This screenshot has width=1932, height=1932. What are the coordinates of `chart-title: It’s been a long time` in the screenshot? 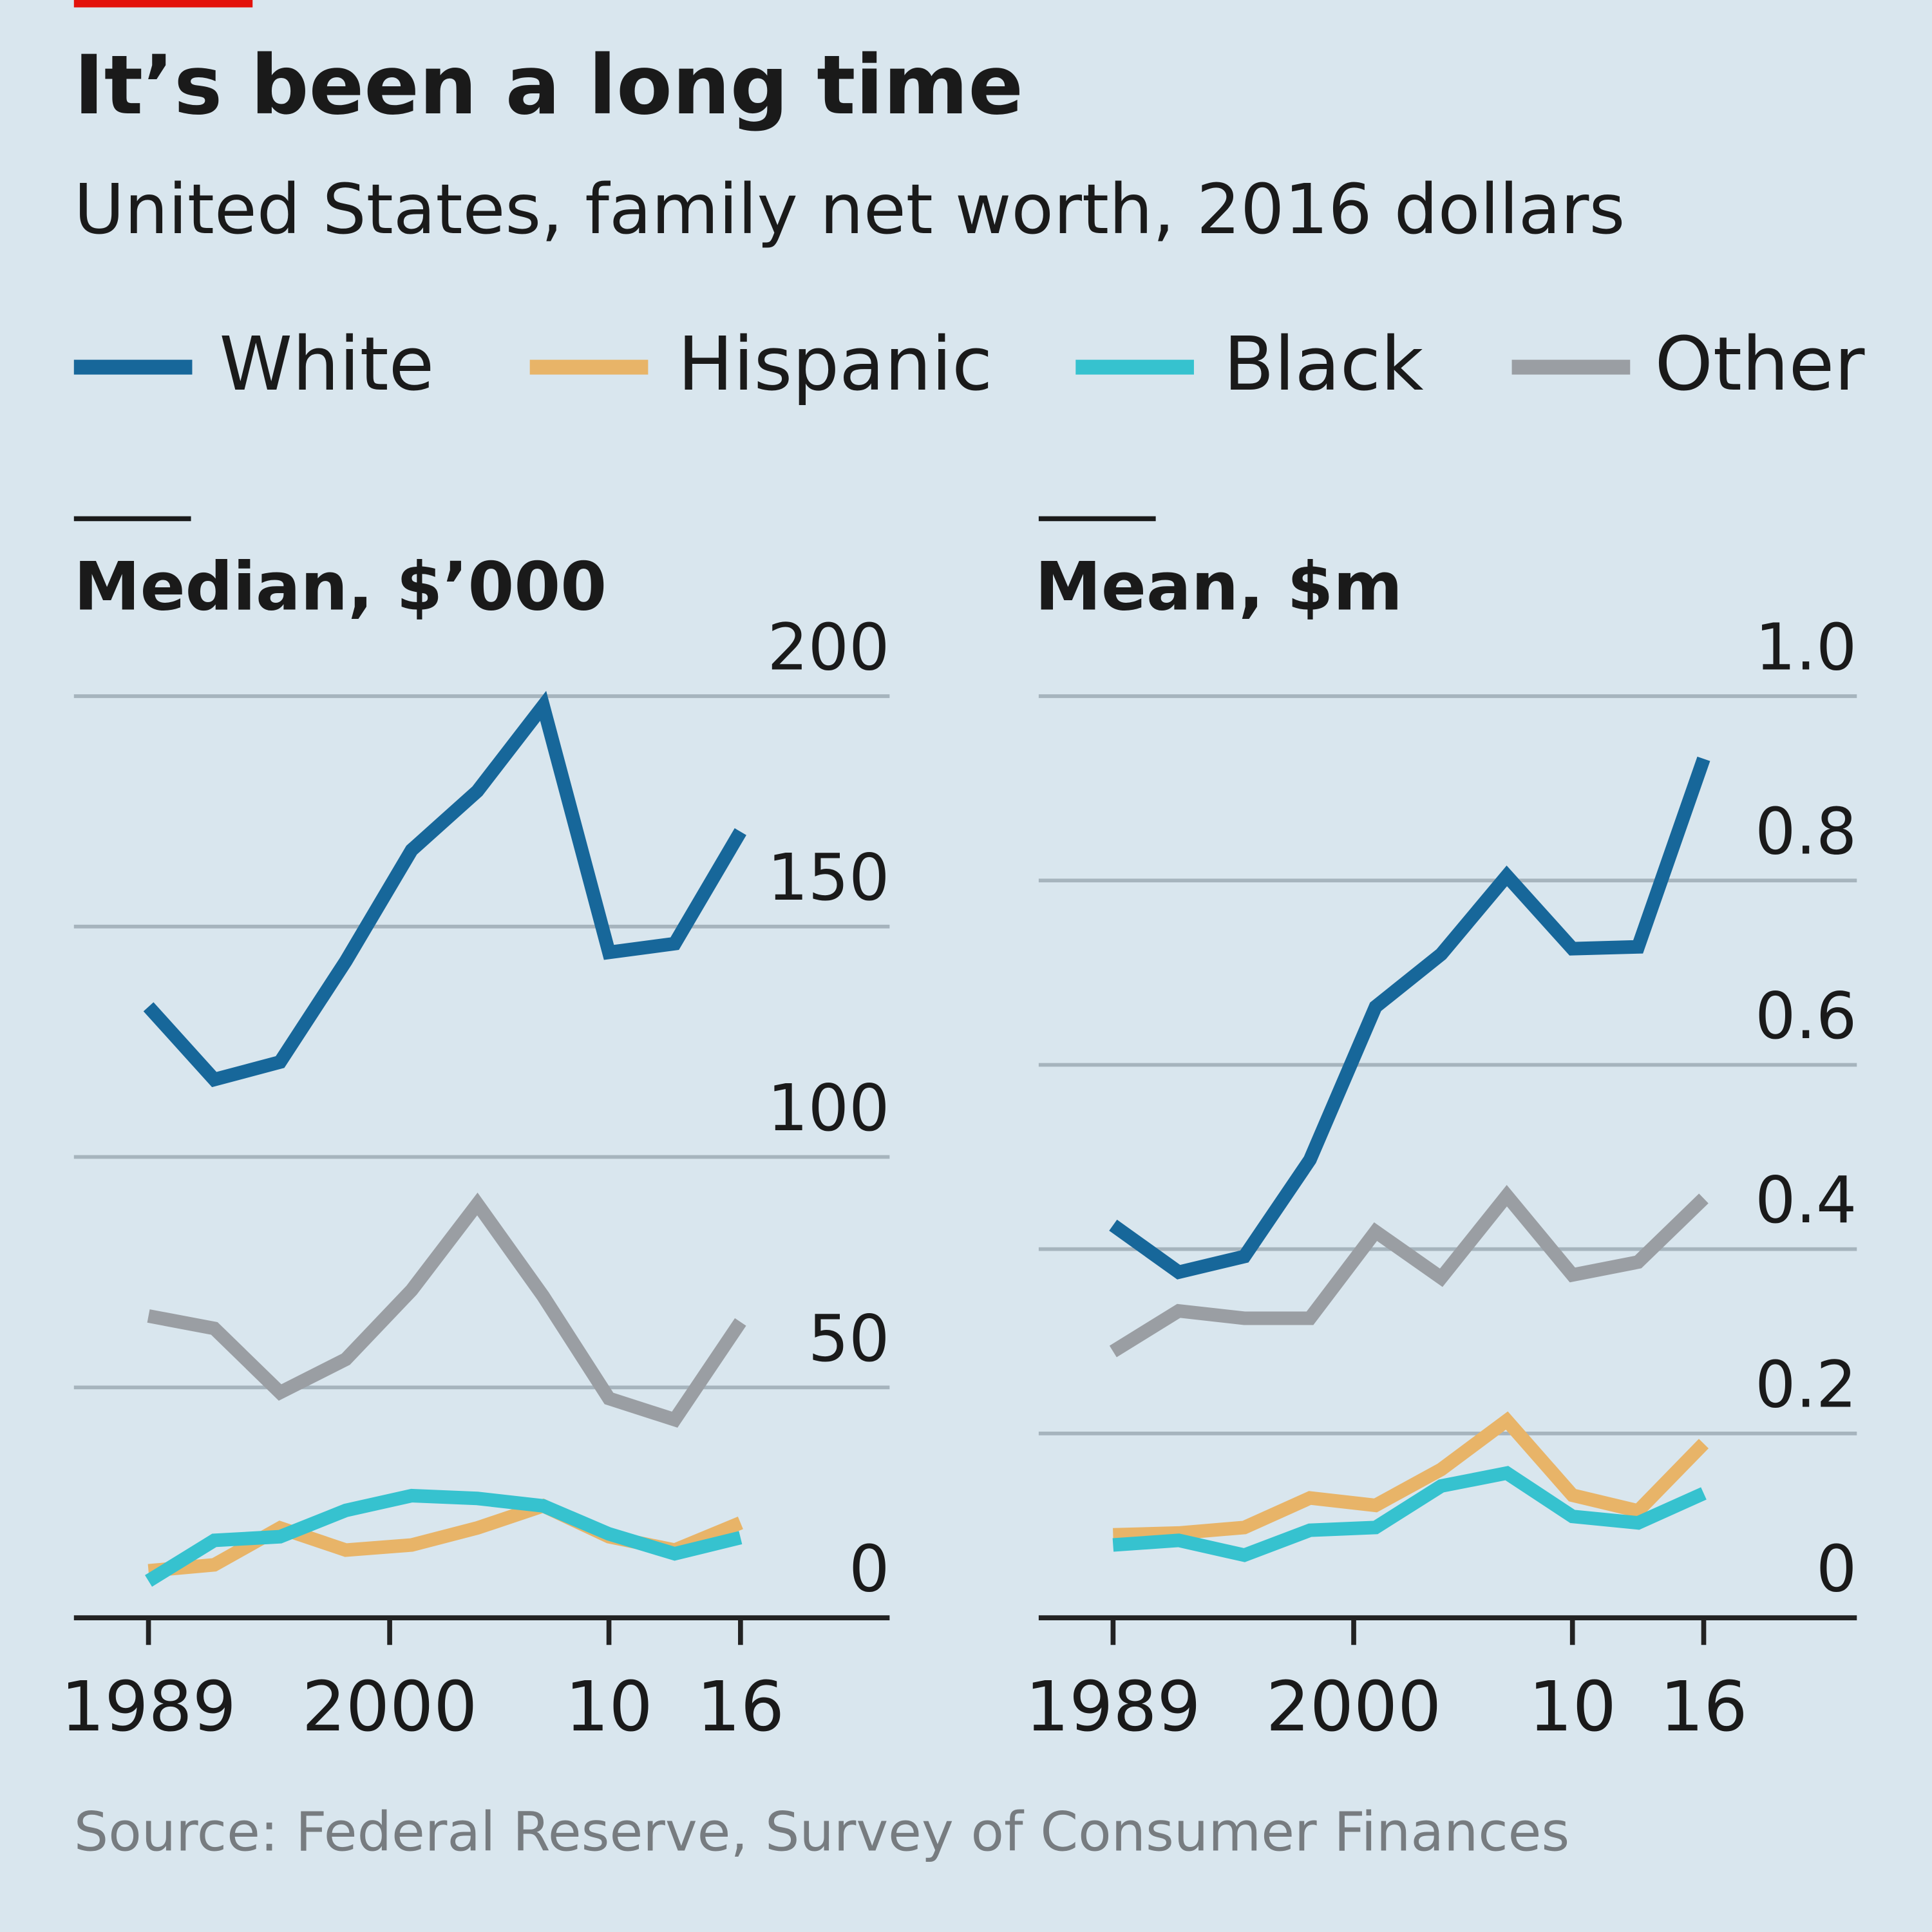 It's located at (548, 85).